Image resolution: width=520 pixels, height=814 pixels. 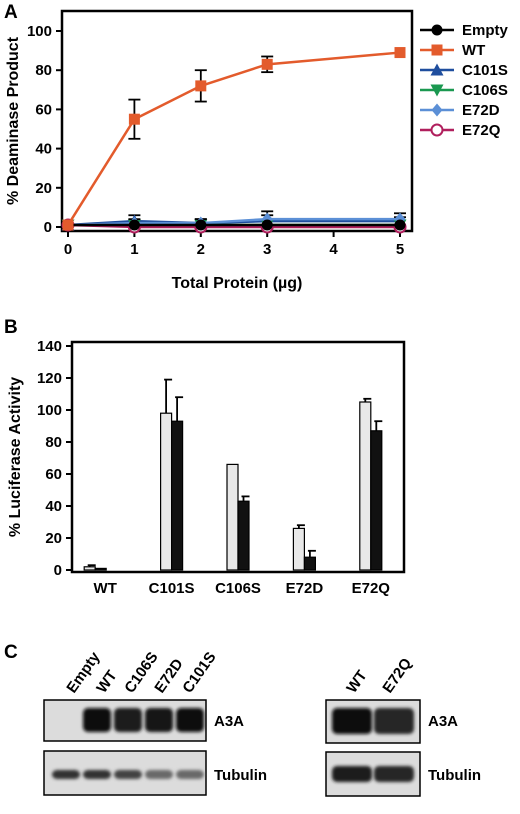 What do you see at coordinates (305, 588) in the screenshot?
I see `category-label: E72D` at bounding box center [305, 588].